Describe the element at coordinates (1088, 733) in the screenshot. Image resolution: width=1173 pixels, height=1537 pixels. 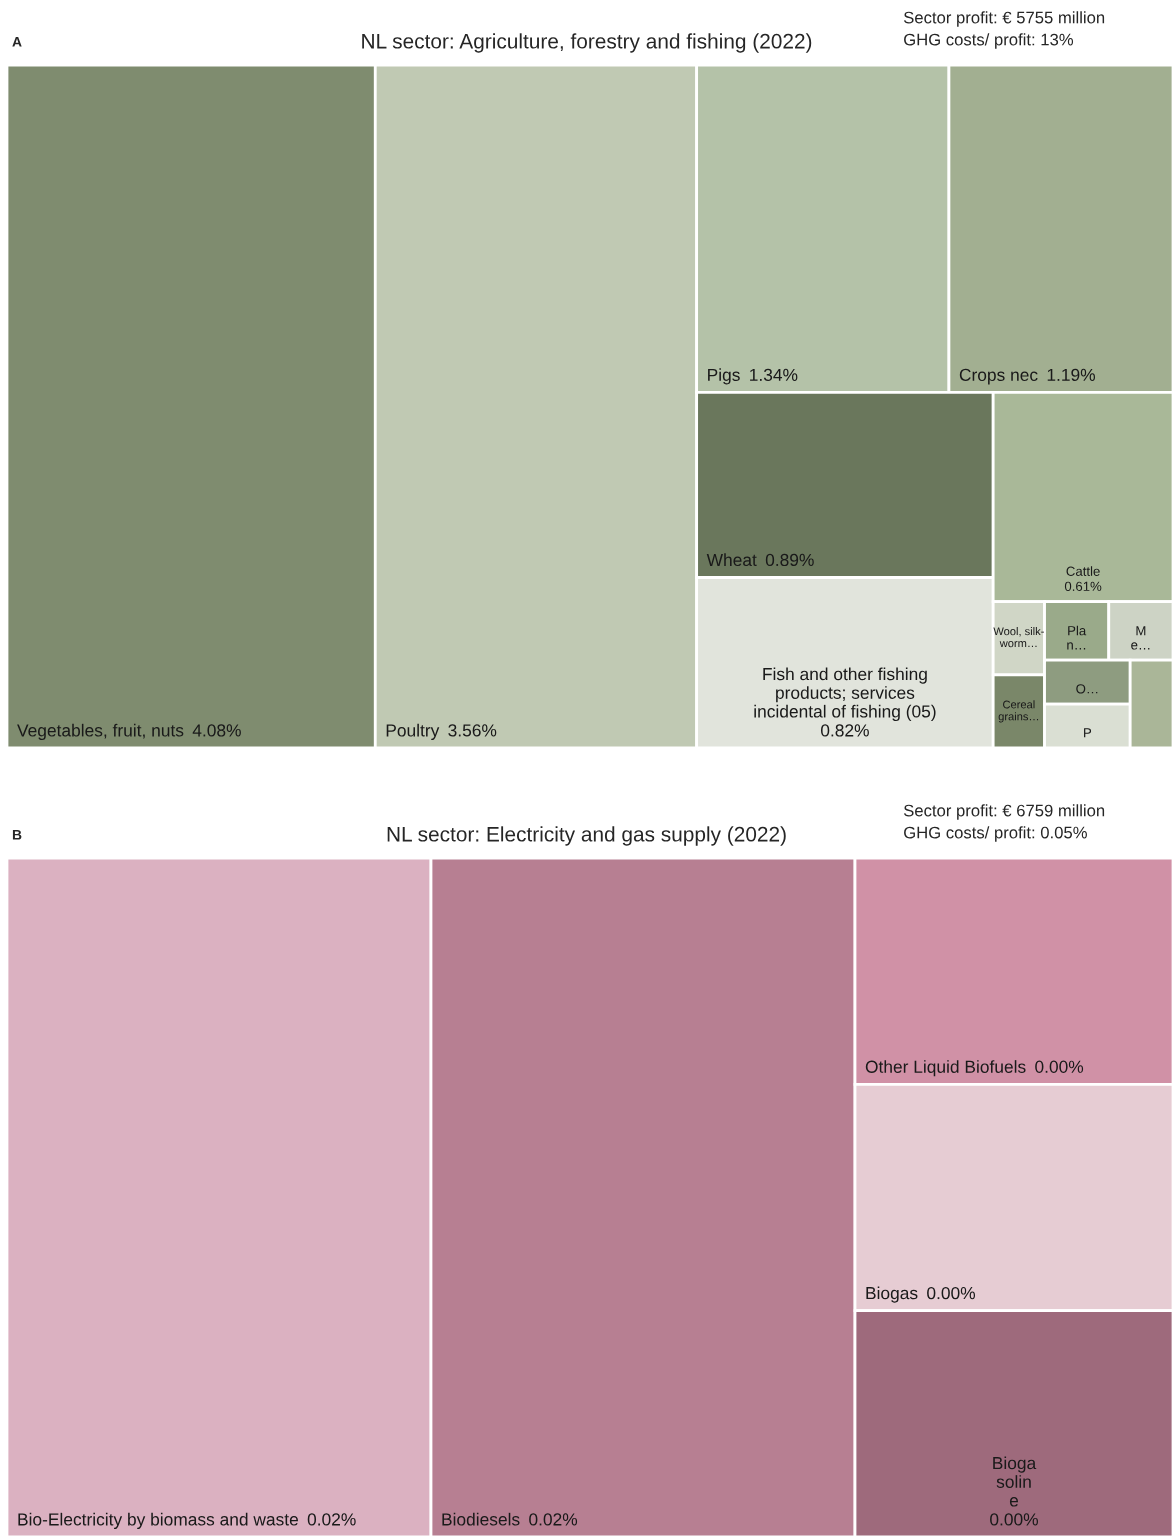
I see `category-label: P` at that location.